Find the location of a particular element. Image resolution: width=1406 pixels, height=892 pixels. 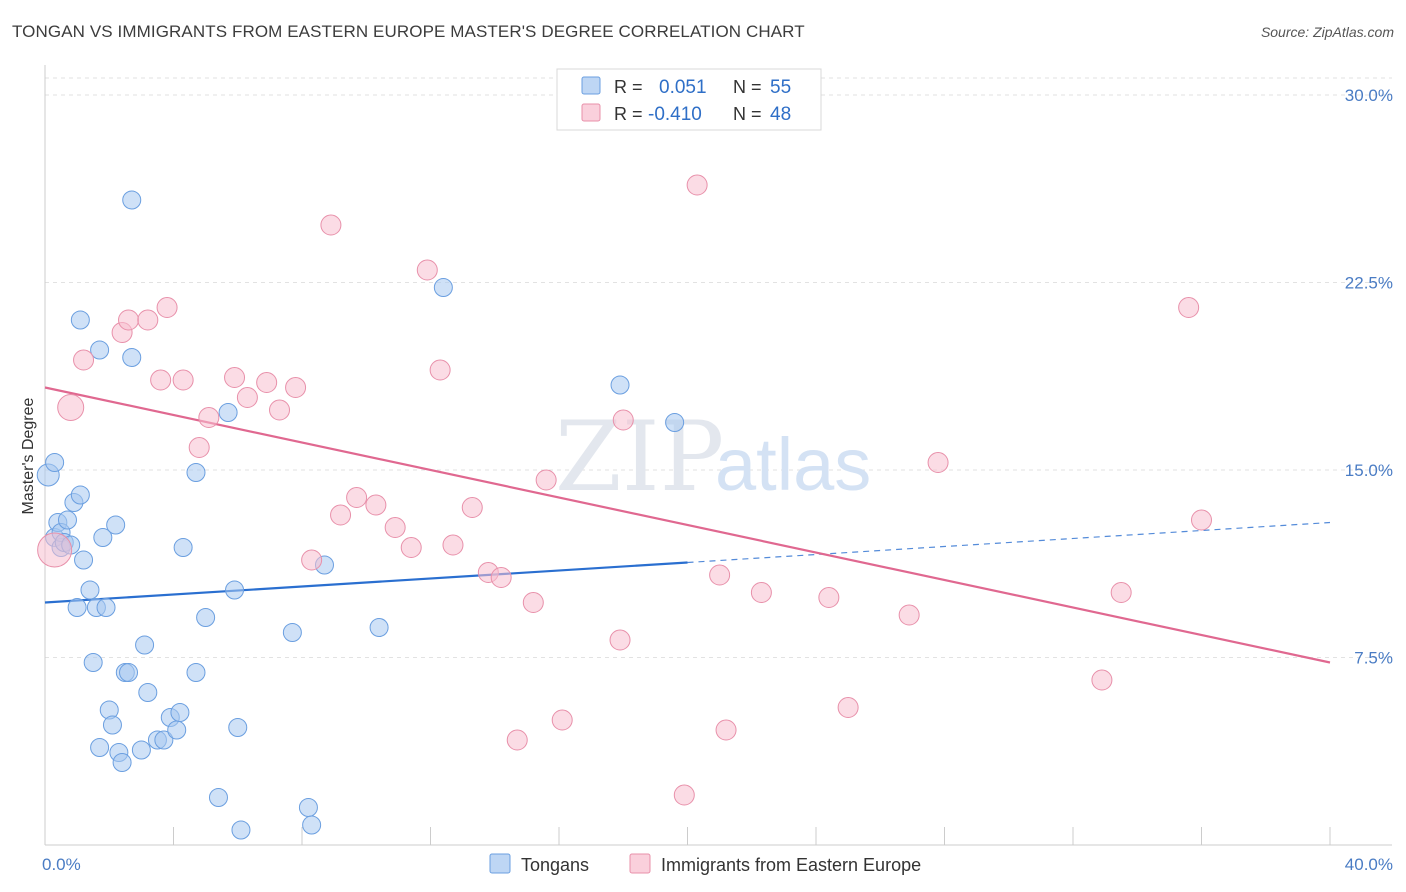

y-tick-label-3: 30.0% is located at coordinates (1369, 95).